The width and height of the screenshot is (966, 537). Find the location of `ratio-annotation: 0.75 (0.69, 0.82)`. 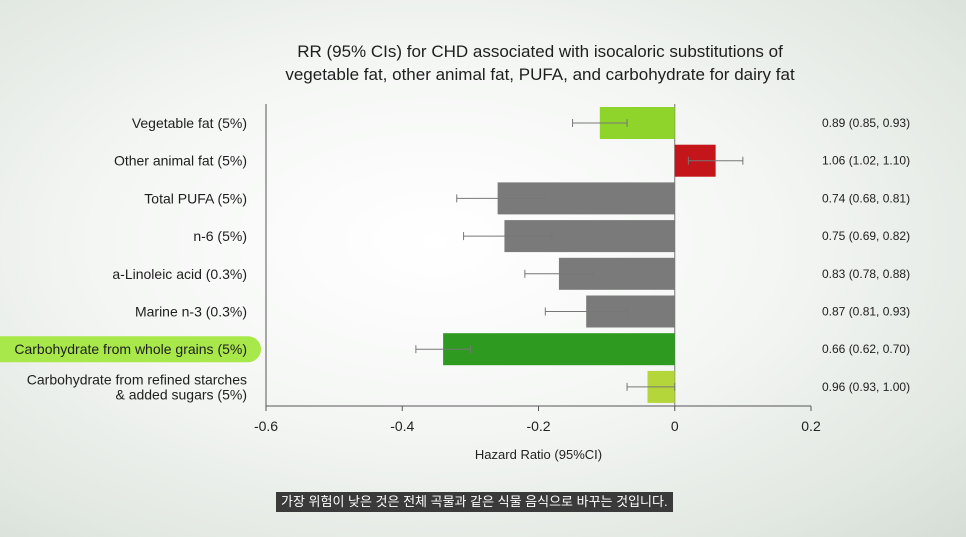

ratio-annotation: 0.75 (0.69, 0.82) is located at coordinates (866, 236).